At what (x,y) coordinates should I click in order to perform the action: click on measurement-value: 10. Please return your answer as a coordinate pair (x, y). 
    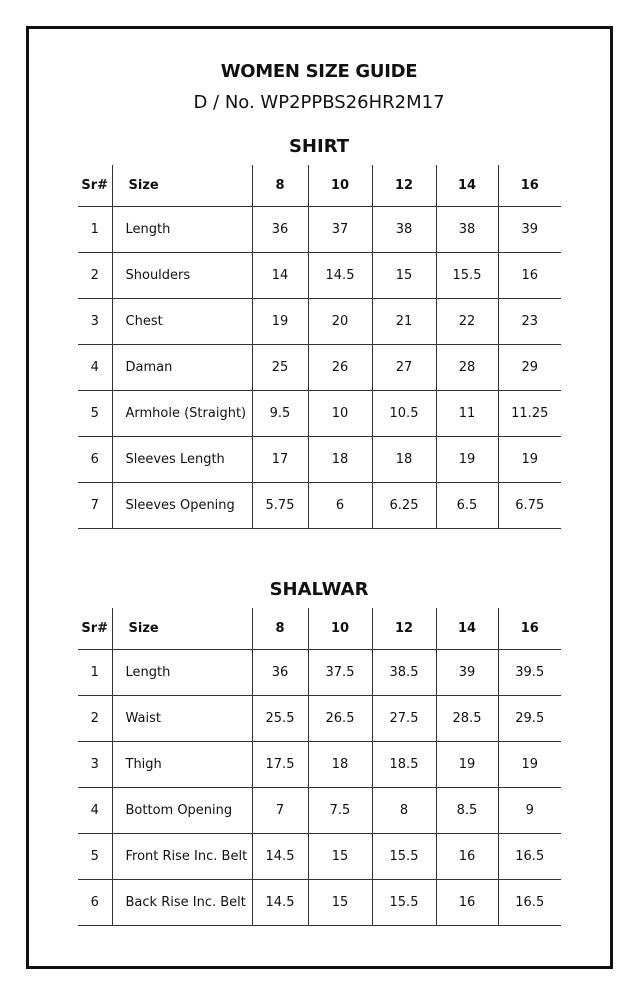
    Looking at the image, I should click on (339, 413).